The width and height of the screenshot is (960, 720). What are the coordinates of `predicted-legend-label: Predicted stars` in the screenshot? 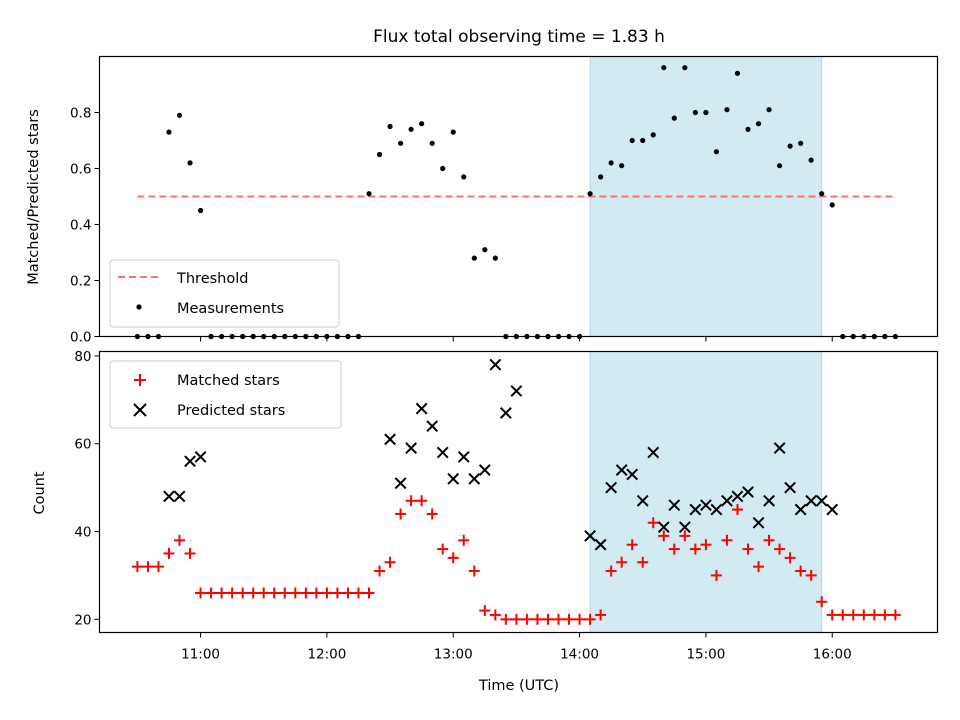 It's located at (231, 411).